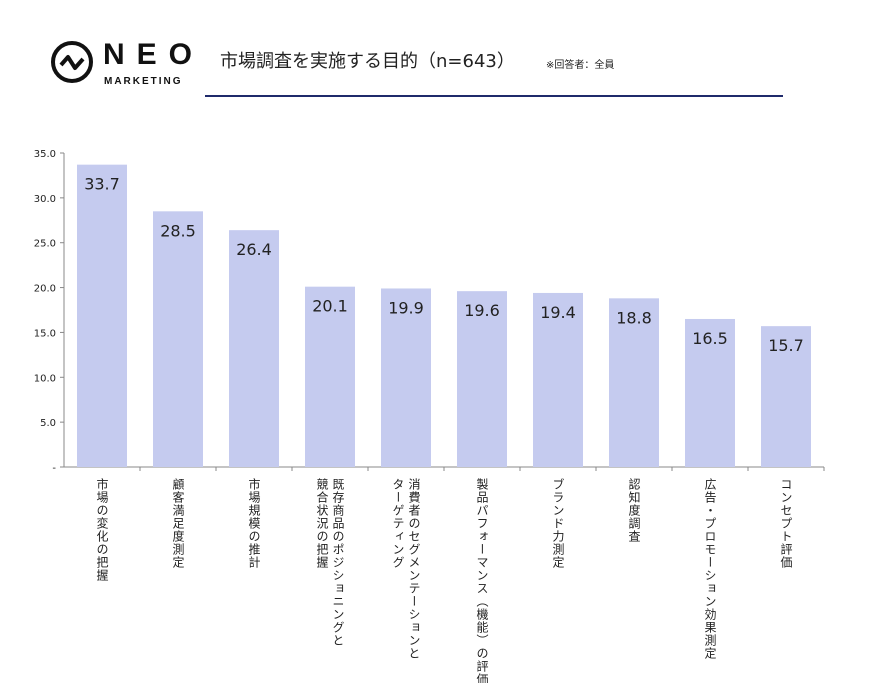 Image resolution: width=891 pixels, height=683 pixels. What do you see at coordinates (72, 62) in the screenshot?
I see `neo-logo-icon` at bounding box center [72, 62].